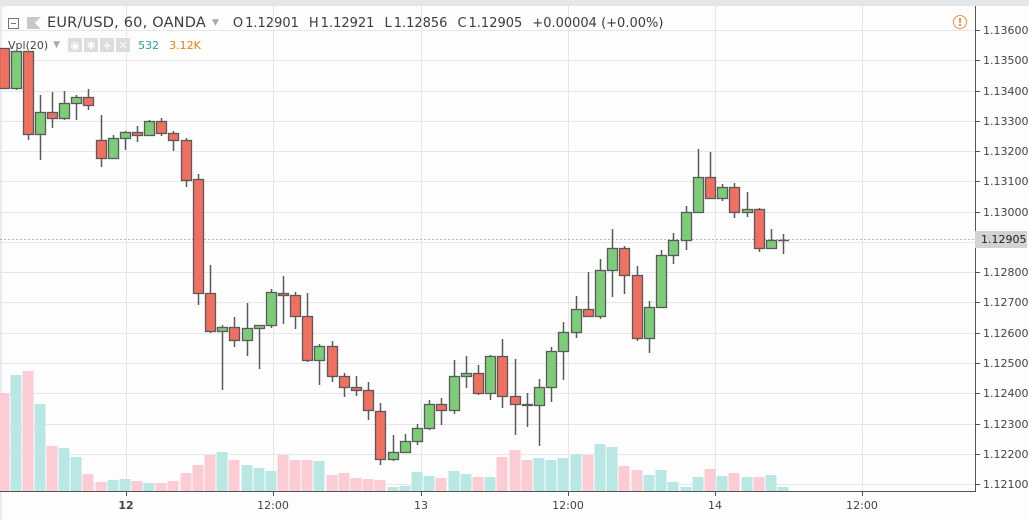  Describe the element at coordinates (1006, 302) in the screenshot. I see `price-tick-label: 1.12700` at that location.